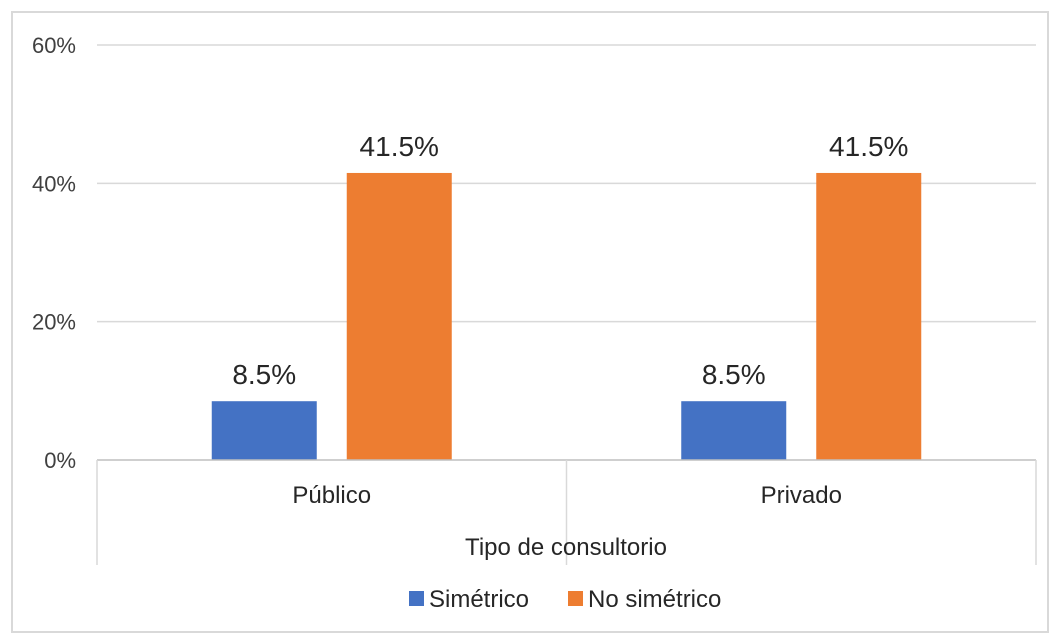 This screenshot has width=1060, height=634. What do you see at coordinates (479, 599) in the screenshot?
I see `legend-label: Simétrico` at bounding box center [479, 599].